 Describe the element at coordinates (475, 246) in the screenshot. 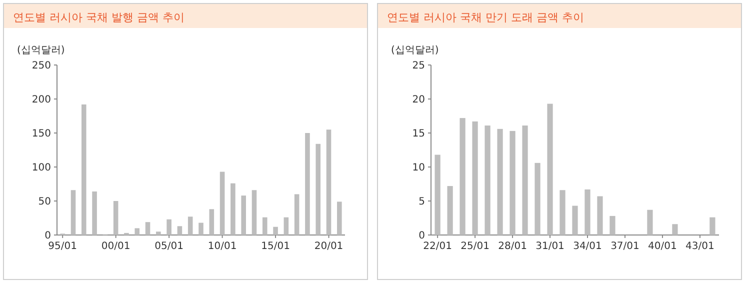

I see `x-tick-label: 25/01` at that location.